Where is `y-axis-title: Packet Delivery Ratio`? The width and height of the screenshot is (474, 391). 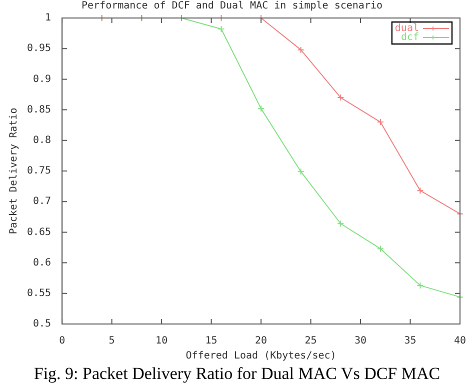 y-axis-title: Packet Delivery Ratio is located at coordinates (14, 171).